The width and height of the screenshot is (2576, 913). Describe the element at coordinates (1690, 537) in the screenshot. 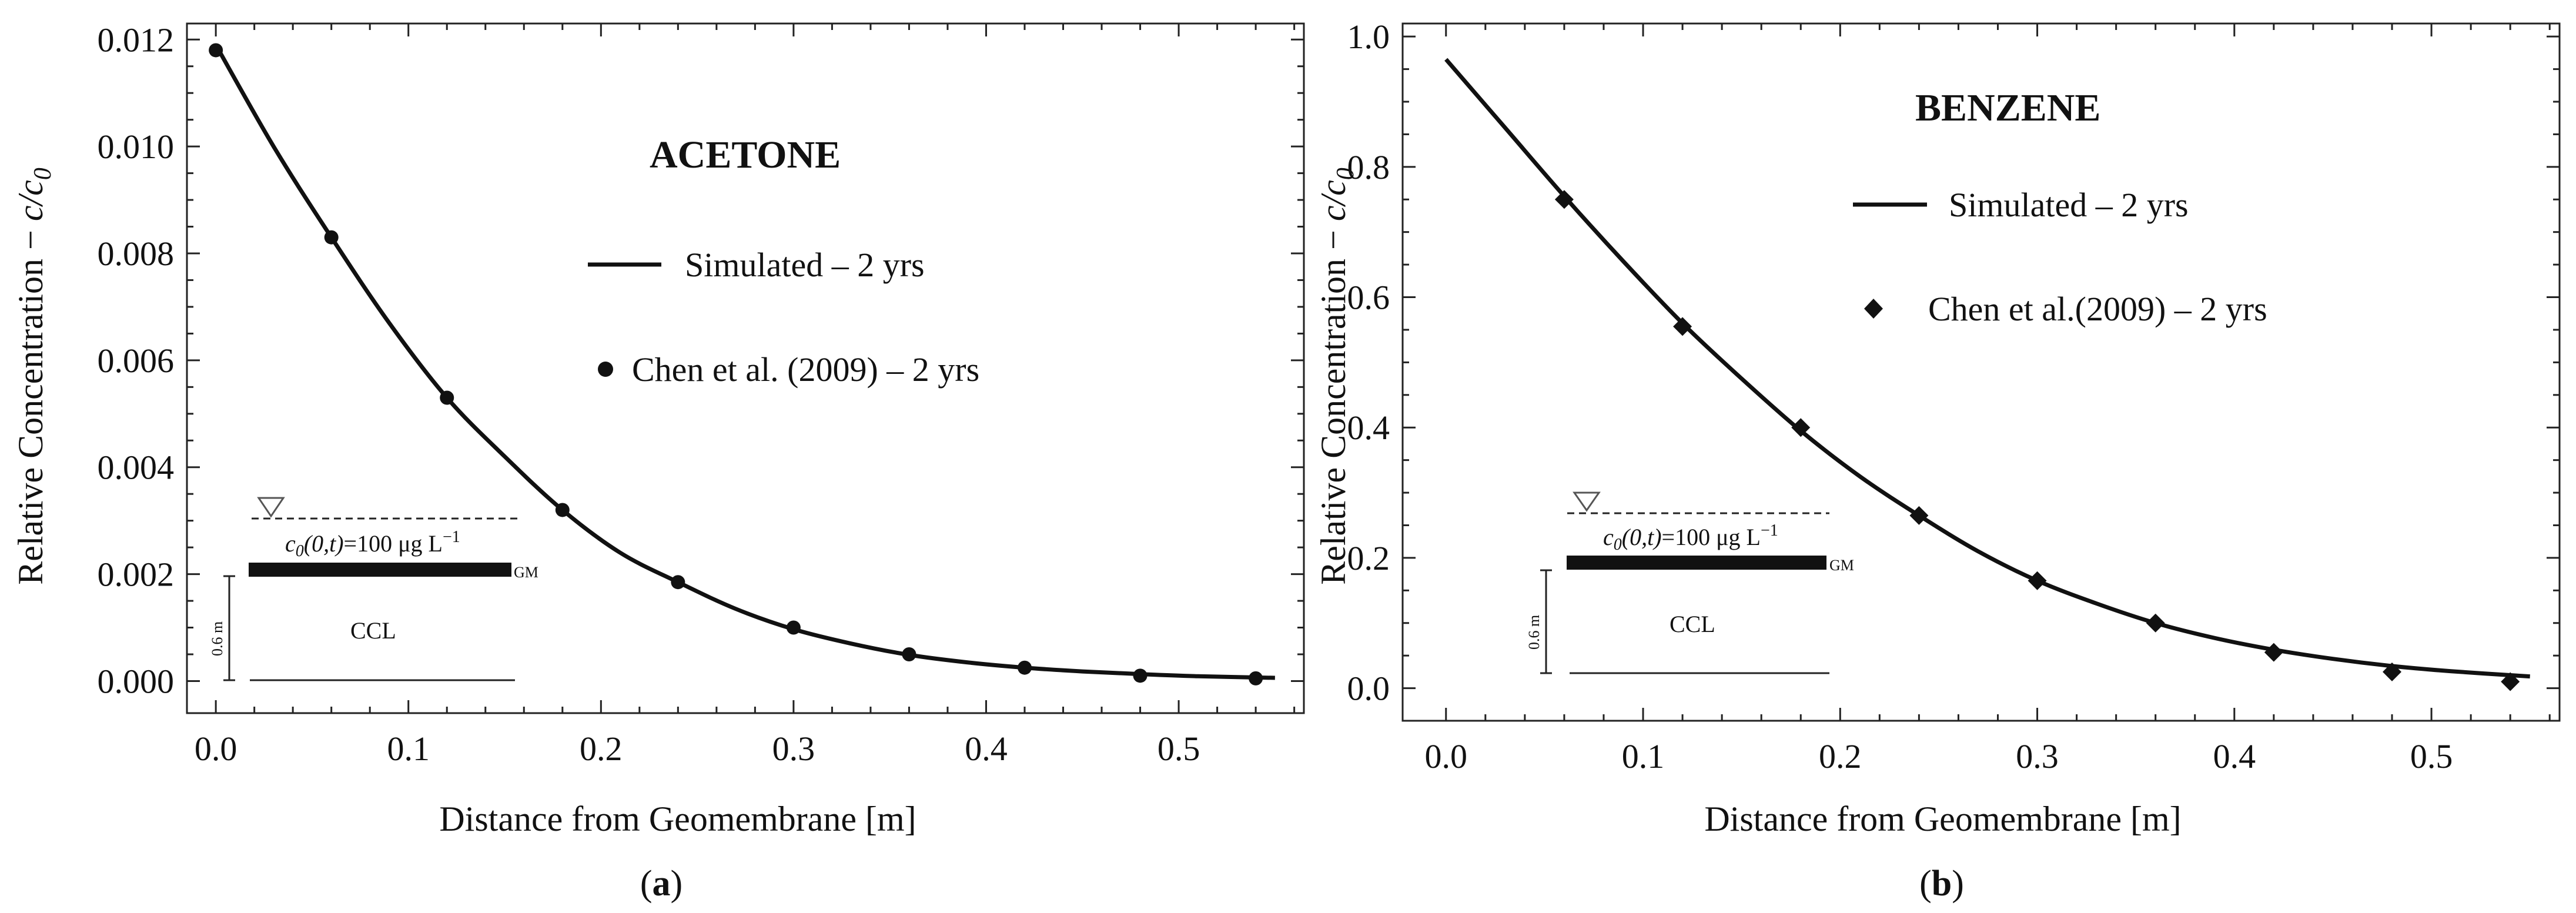

I see `panel-b-inset-c0-label: c0(0,t)=100 μg L−1` at that location.